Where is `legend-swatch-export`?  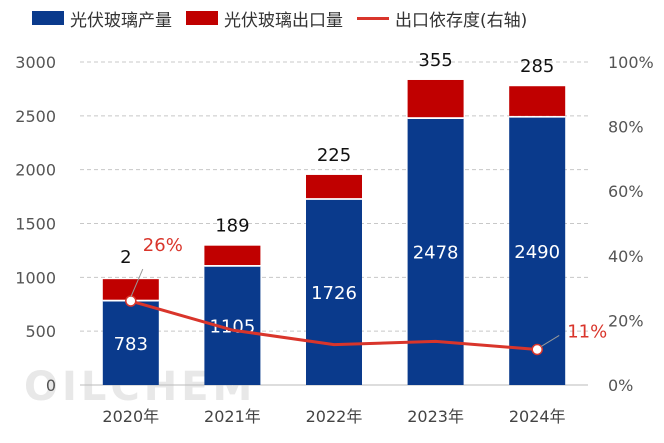 legend-swatch-export is located at coordinates (202, 18).